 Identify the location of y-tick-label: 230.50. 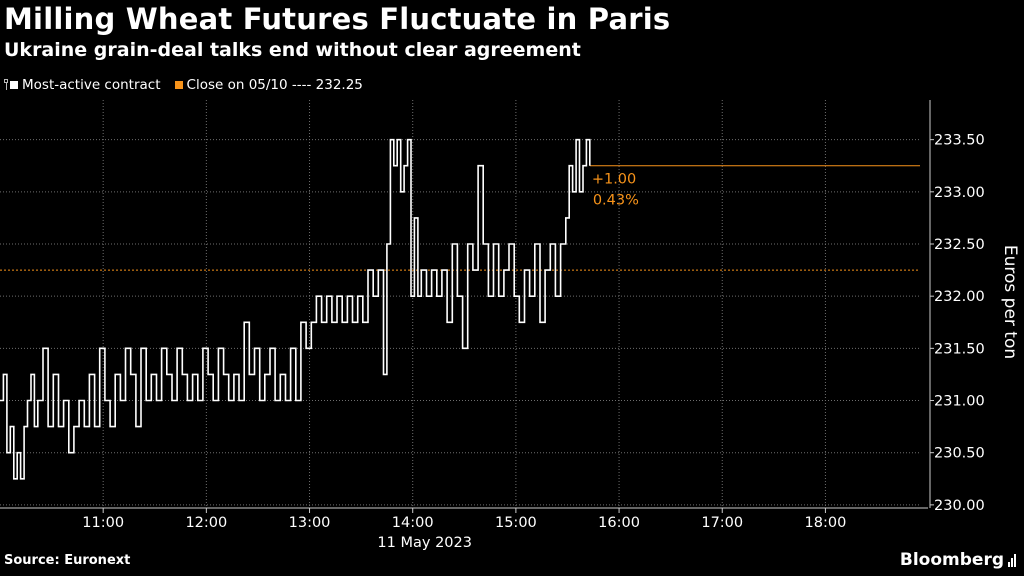
(959, 454).